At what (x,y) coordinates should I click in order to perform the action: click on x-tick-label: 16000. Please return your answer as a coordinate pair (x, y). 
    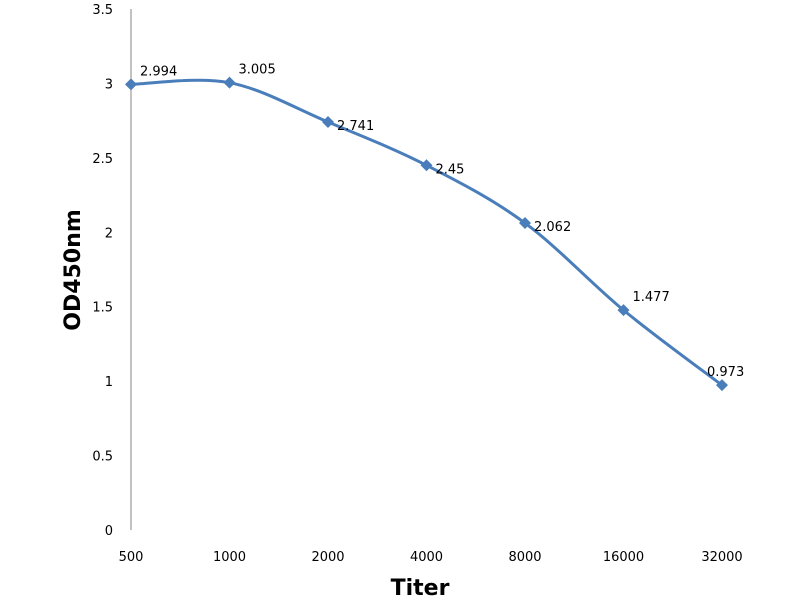
    Looking at the image, I should click on (623, 557).